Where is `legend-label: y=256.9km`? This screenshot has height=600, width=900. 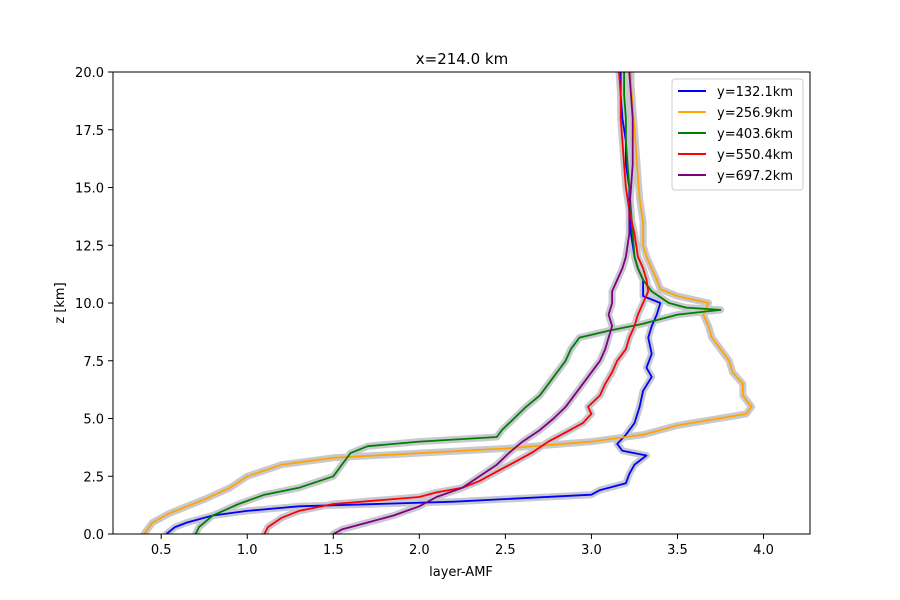 legend-label: y=256.9km is located at coordinates (755, 113).